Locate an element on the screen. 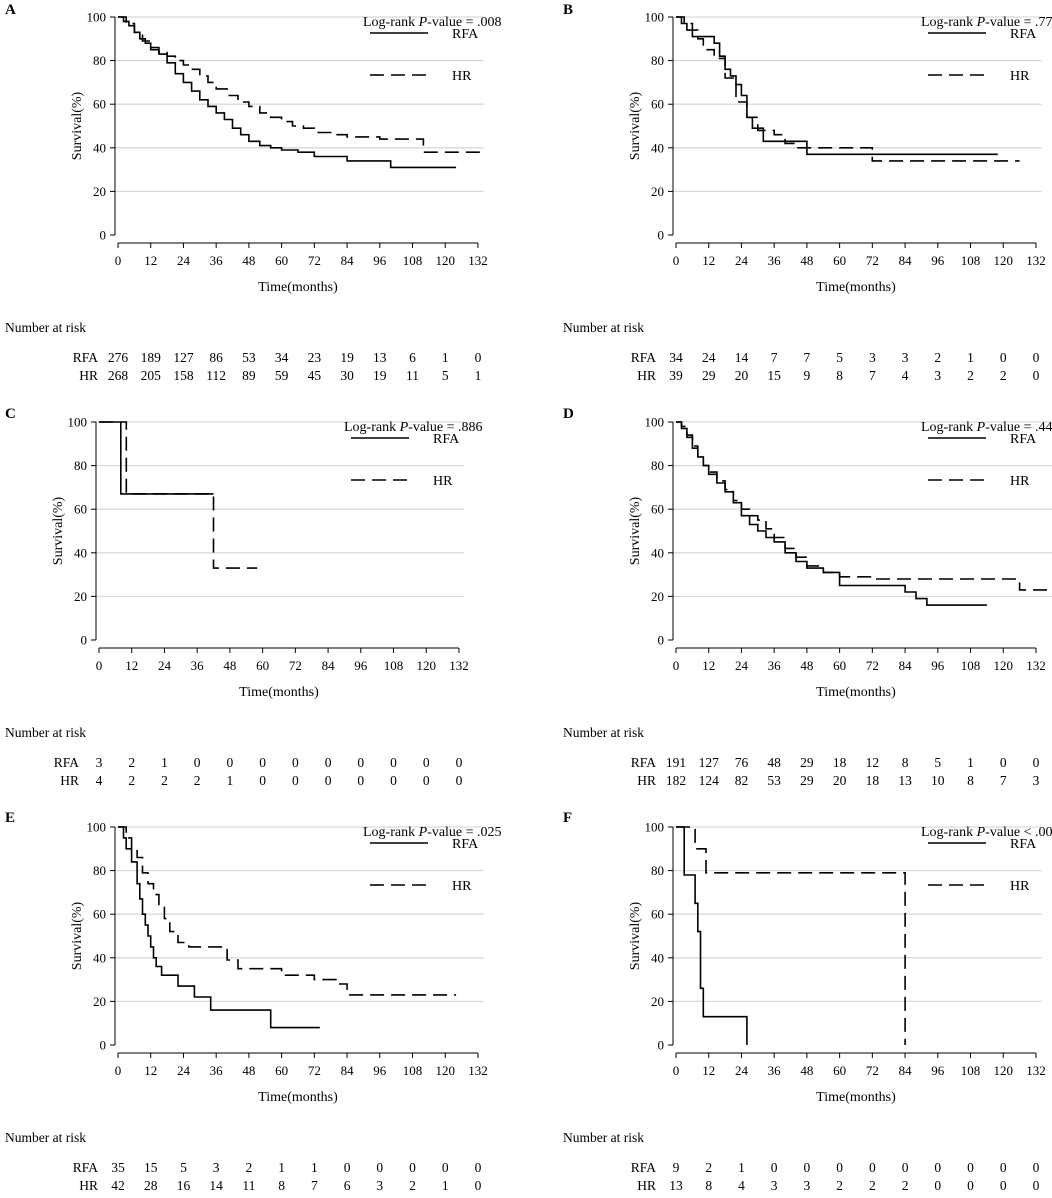  x-tick-label: 60 is located at coordinates (839, 665).